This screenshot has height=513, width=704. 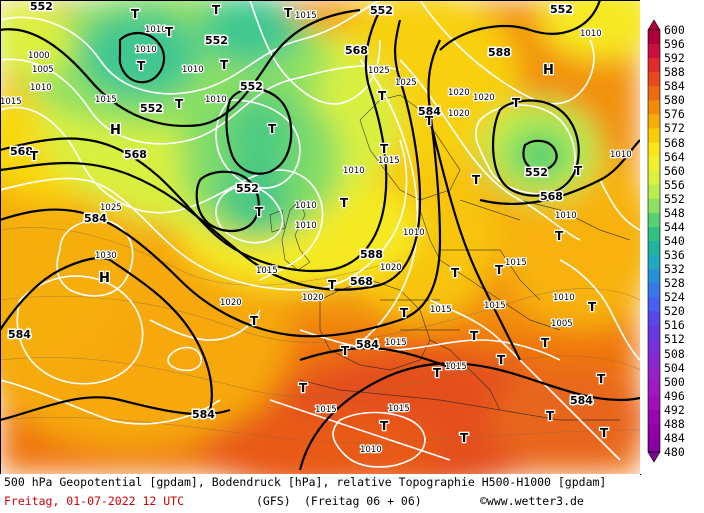 I want to click on pressure-label: 1005, so click(x=562, y=324).